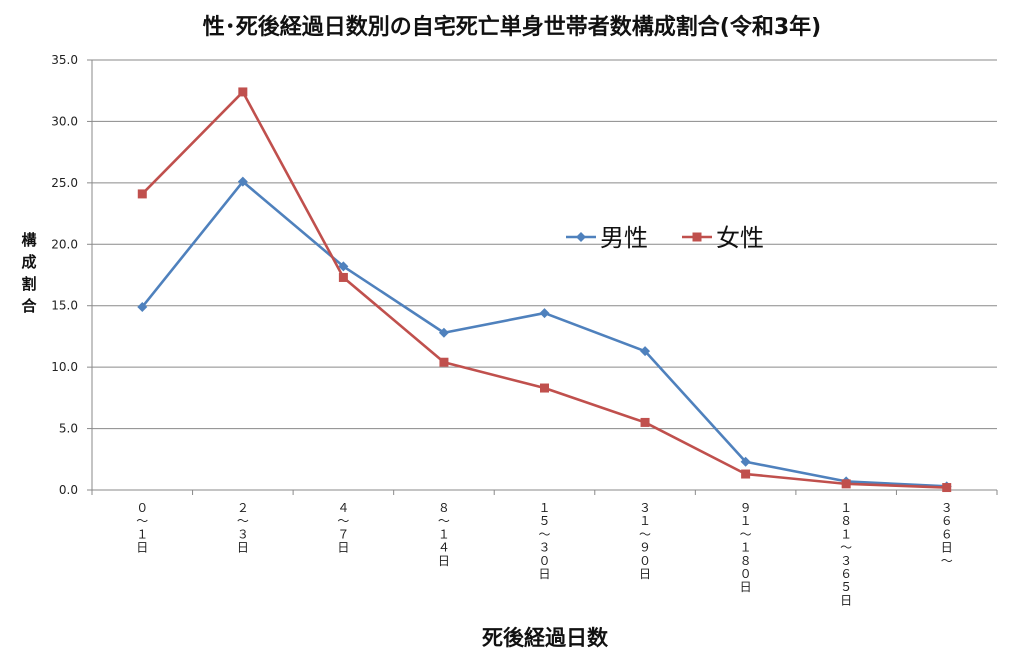 The width and height of the screenshot is (1024, 667). I want to click on x-tick-label: ８〜１４日, so click(444, 534).